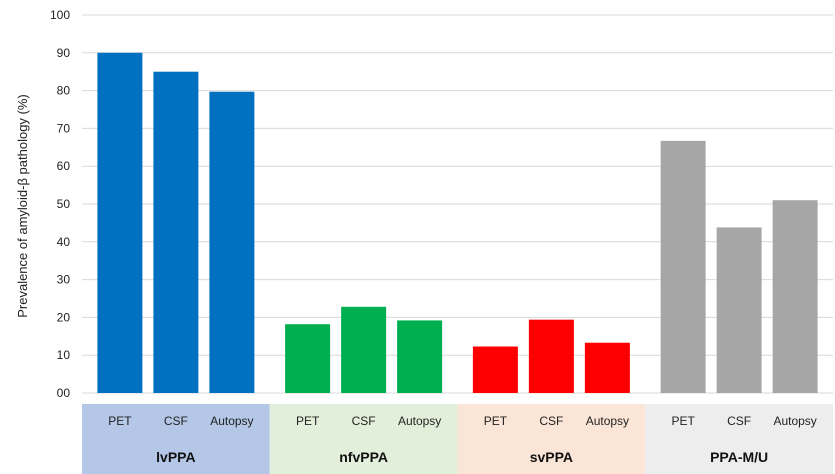  I want to click on bar-nfvppa-autopsy, so click(420, 356).